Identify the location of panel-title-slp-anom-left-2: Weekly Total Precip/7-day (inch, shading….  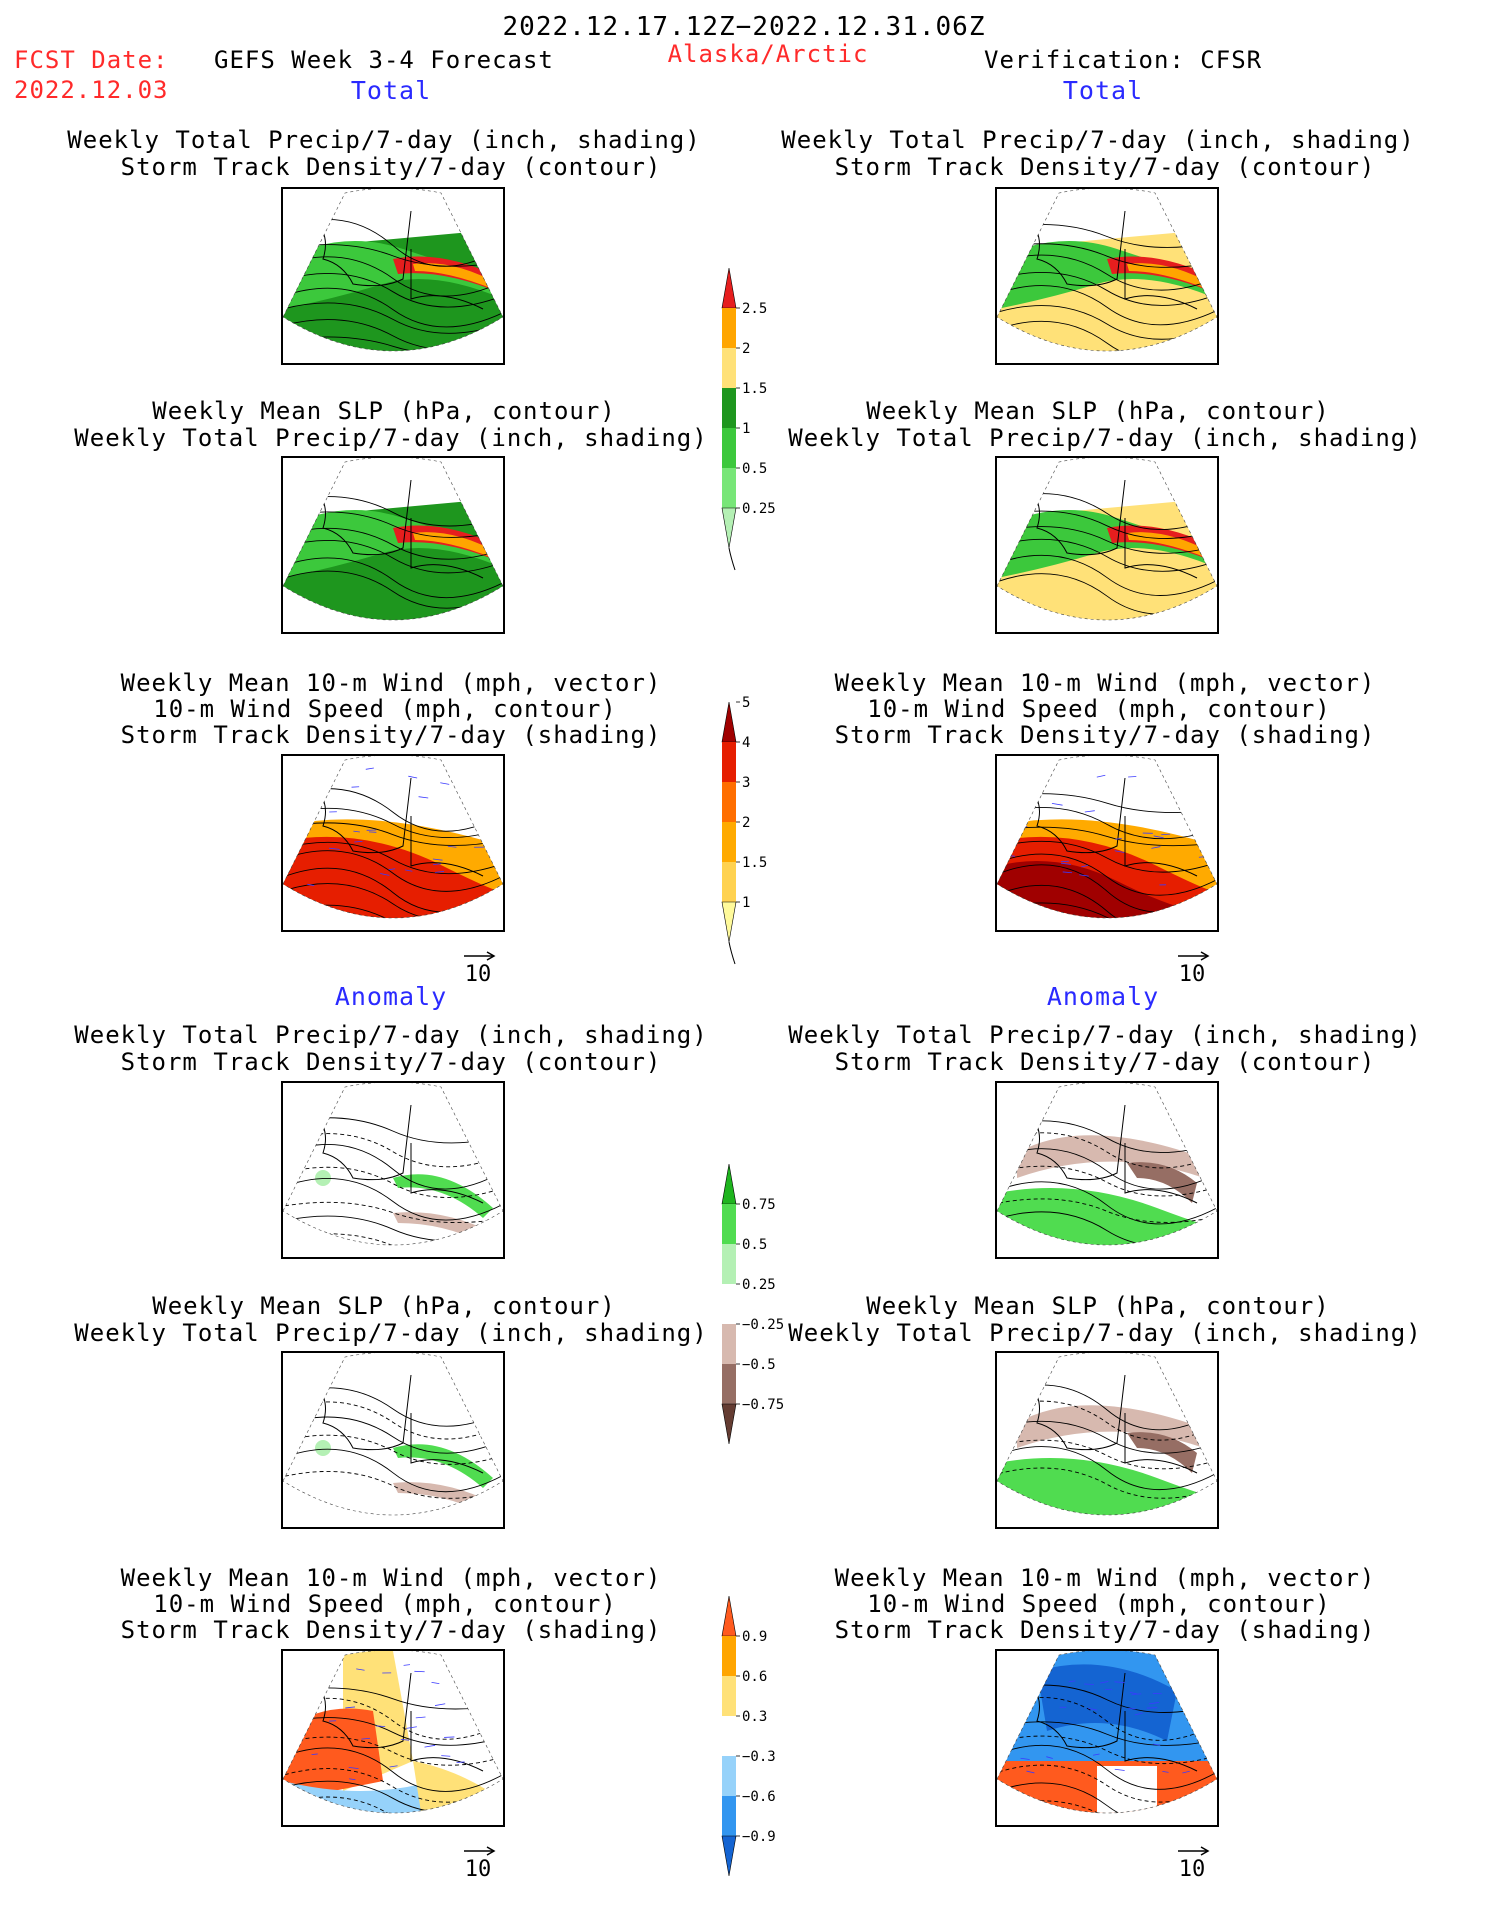
(390, 1333).